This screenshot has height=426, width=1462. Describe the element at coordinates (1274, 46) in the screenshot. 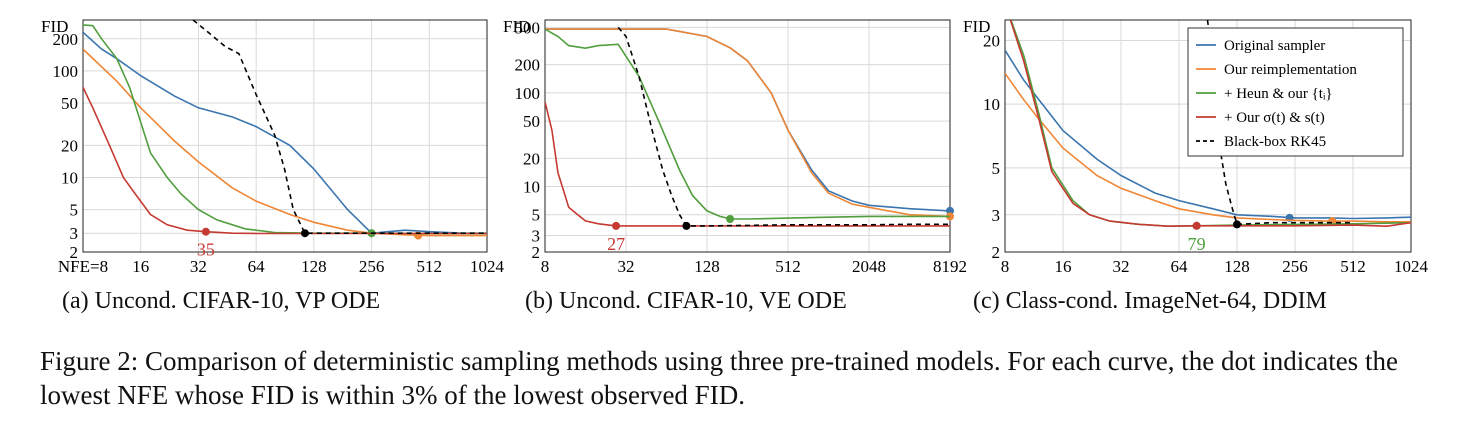

I see `legend-entry: Original sampler` at that location.